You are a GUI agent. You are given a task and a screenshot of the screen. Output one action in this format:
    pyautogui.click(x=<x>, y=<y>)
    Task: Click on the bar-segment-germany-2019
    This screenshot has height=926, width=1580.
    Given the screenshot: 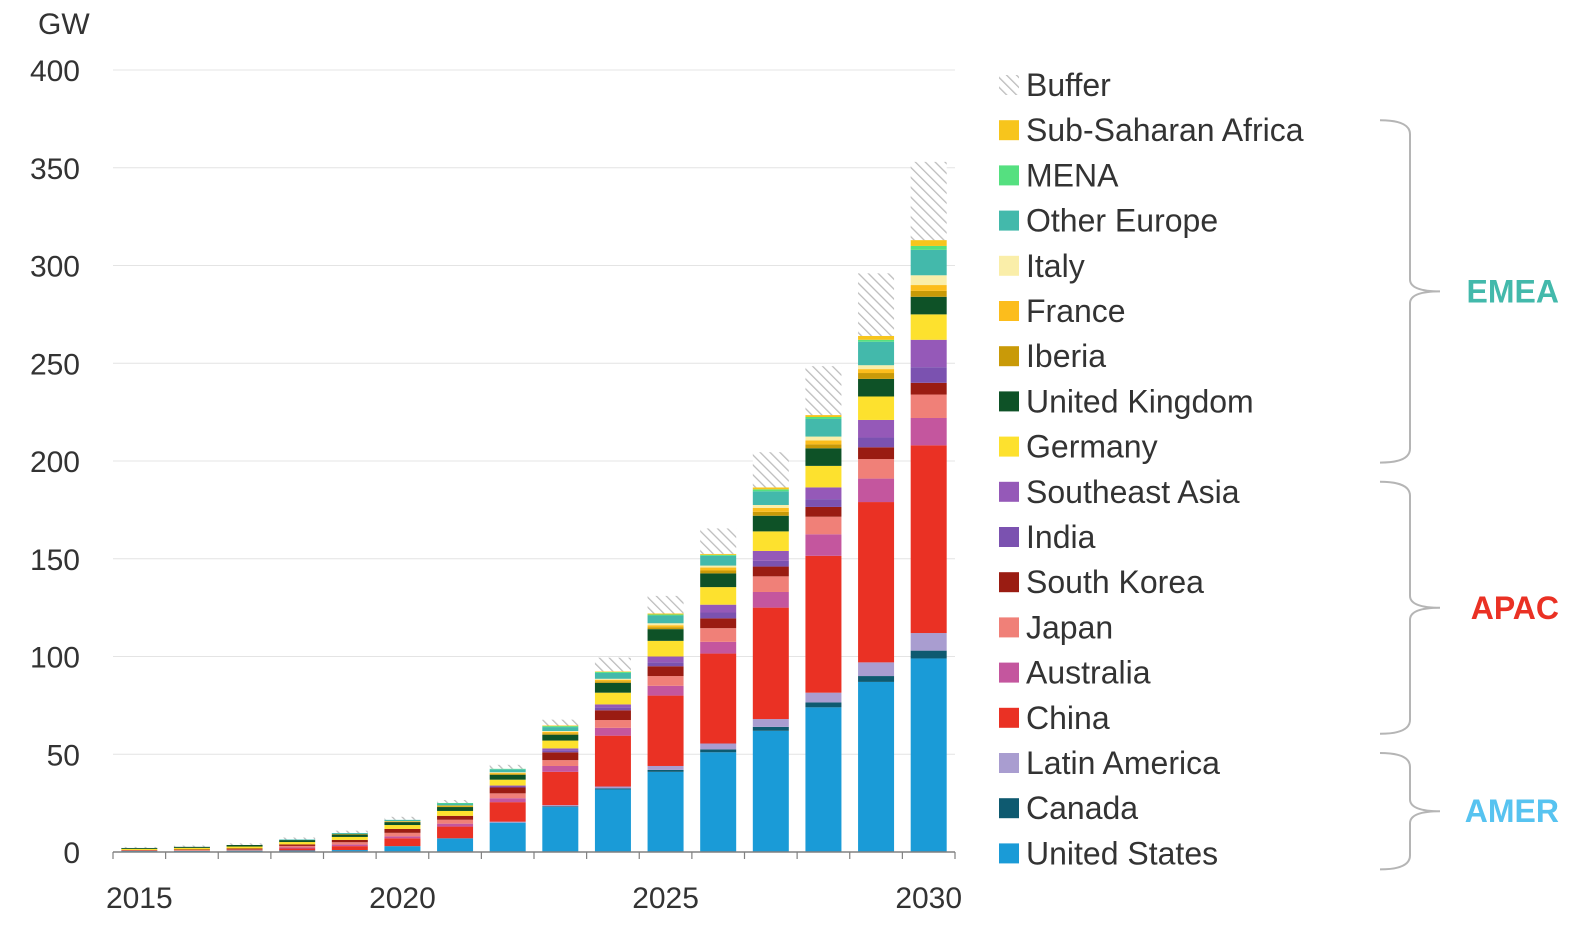 What is the action you would take?
    pyautogui.click(x=349, y=838)
    